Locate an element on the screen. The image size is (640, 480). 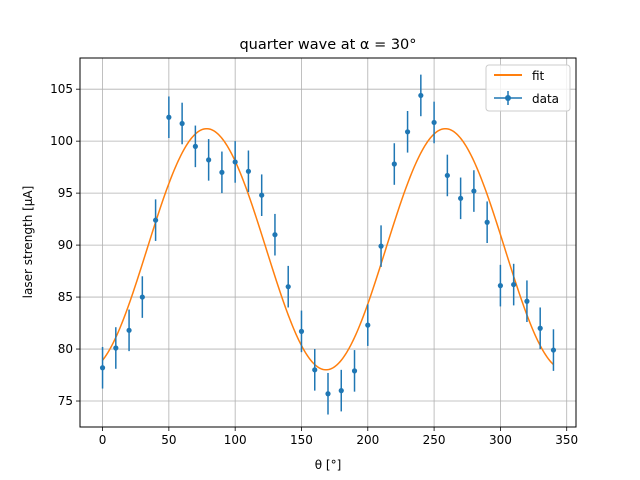
x-axis-label: θ [°] is located at coordinates (328, 465).